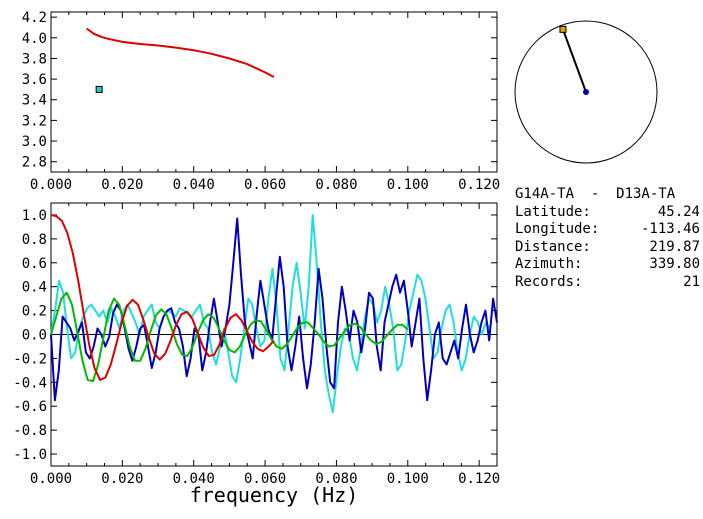 This screenshot has width=703, height=519. Describe the element at coordinates (607, 211) in the screenshot. I see `info-row-latitude: Latitude: 45.24` at that location.